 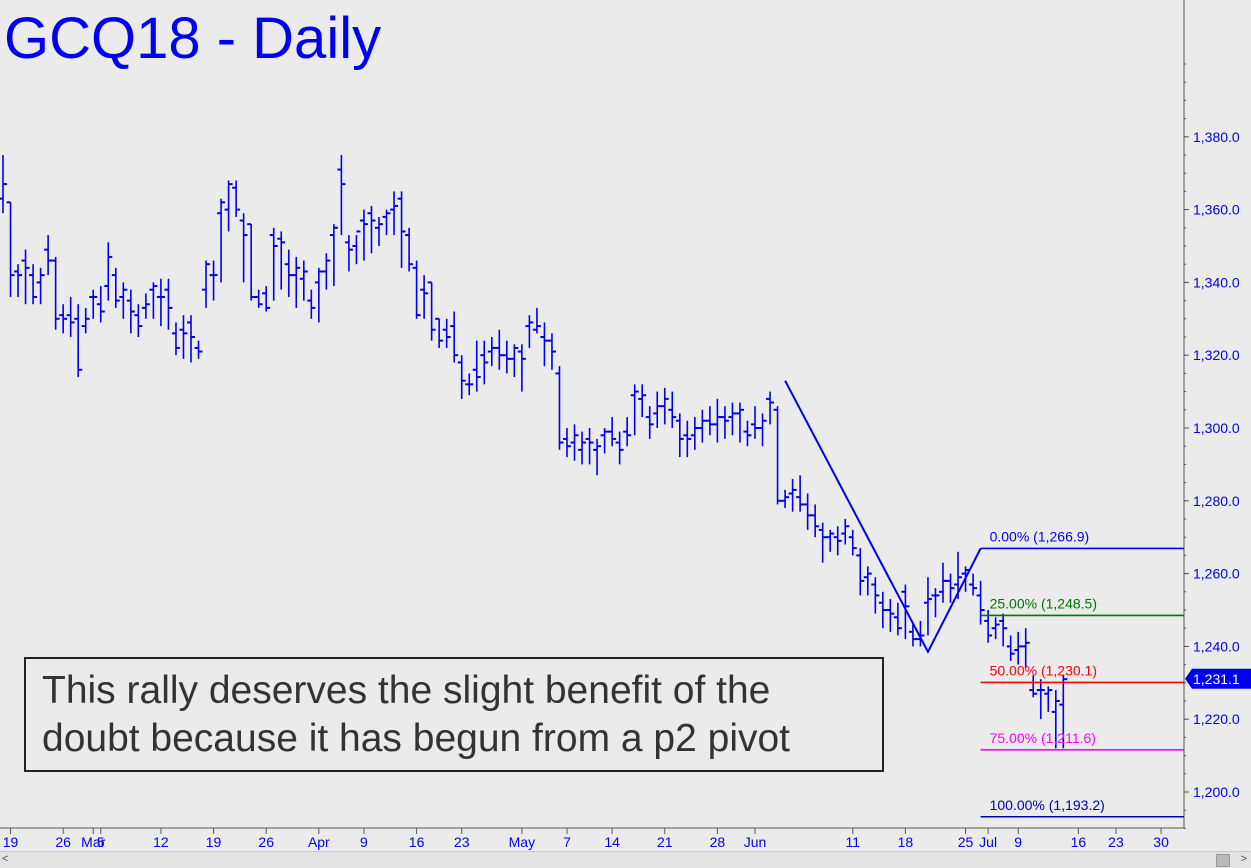 I want to click on x-tick-label: 21, so click(x=665, y=842).